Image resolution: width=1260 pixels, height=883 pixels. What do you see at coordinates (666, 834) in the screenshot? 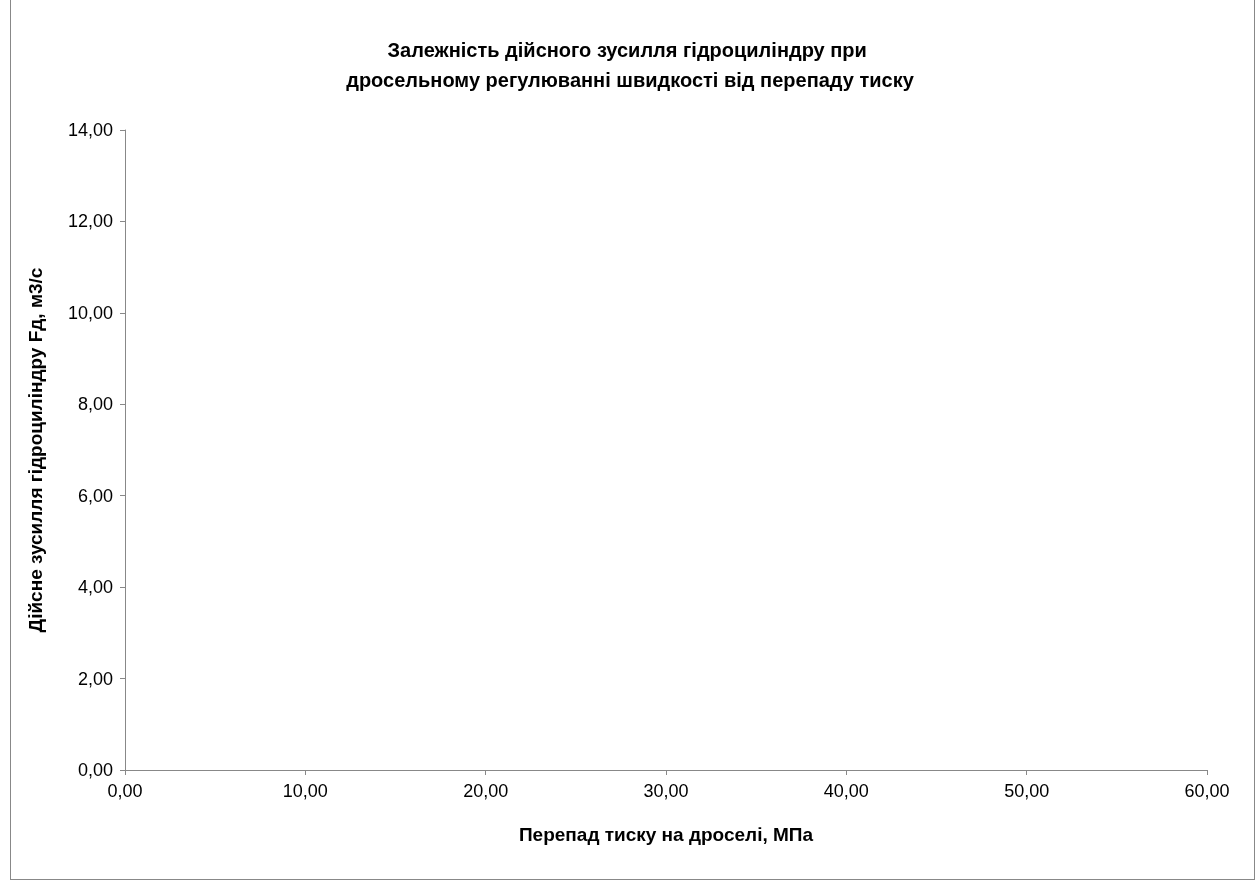
I see `x-axis-title: Перепад тиску на дроселі, МПа` at bounding box center [666, 834].